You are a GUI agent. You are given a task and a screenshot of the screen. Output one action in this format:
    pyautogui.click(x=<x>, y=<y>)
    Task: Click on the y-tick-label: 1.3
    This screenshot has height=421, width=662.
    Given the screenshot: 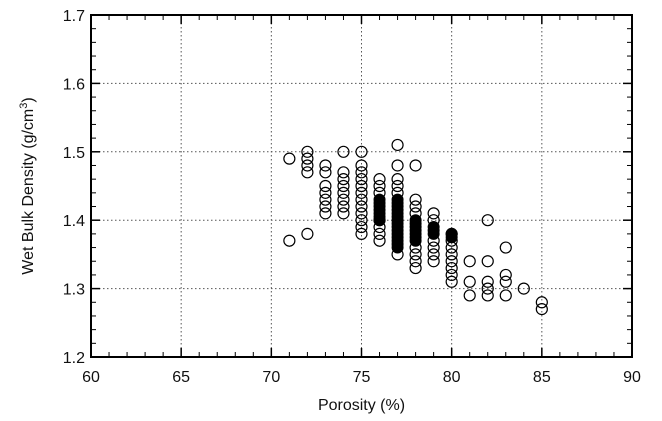 What is the action you would take?
    pyautogui.click(x=74, y=290)
    